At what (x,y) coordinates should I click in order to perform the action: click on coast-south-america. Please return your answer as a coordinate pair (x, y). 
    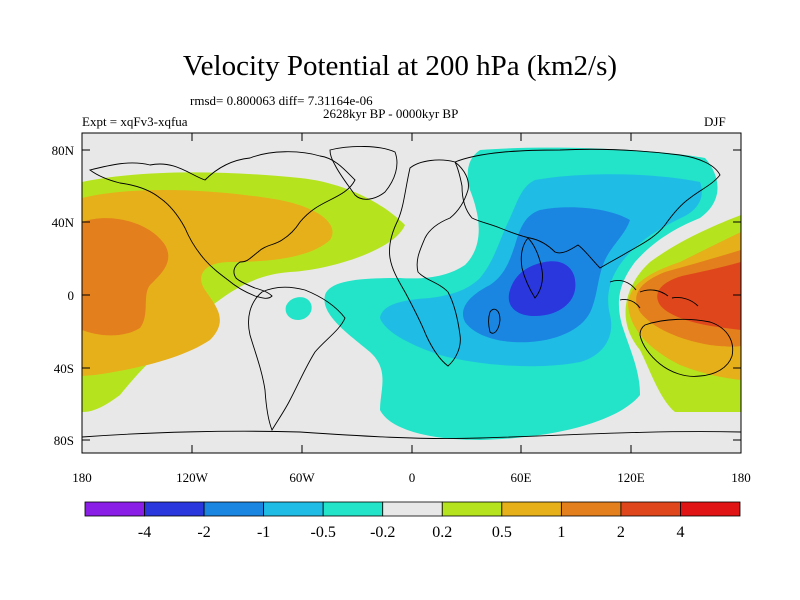
    Looking at the image, I should click on (297, 359).